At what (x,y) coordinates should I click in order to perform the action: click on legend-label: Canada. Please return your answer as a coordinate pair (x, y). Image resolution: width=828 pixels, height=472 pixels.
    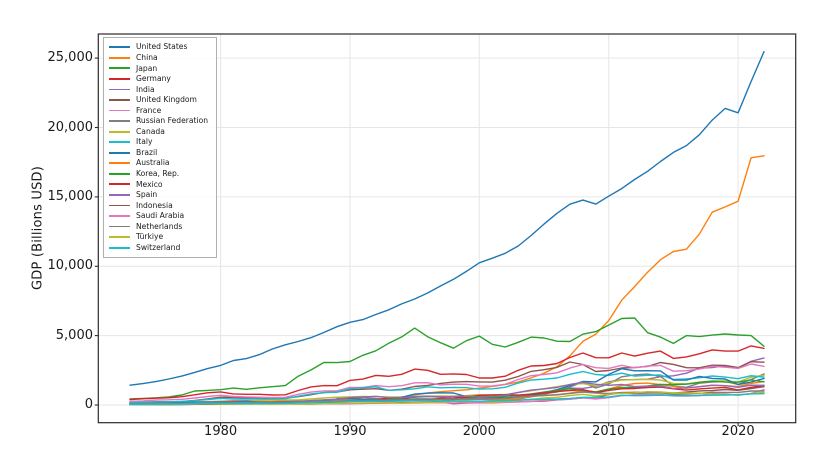
    Looking at the image, I should click on (150, 131).